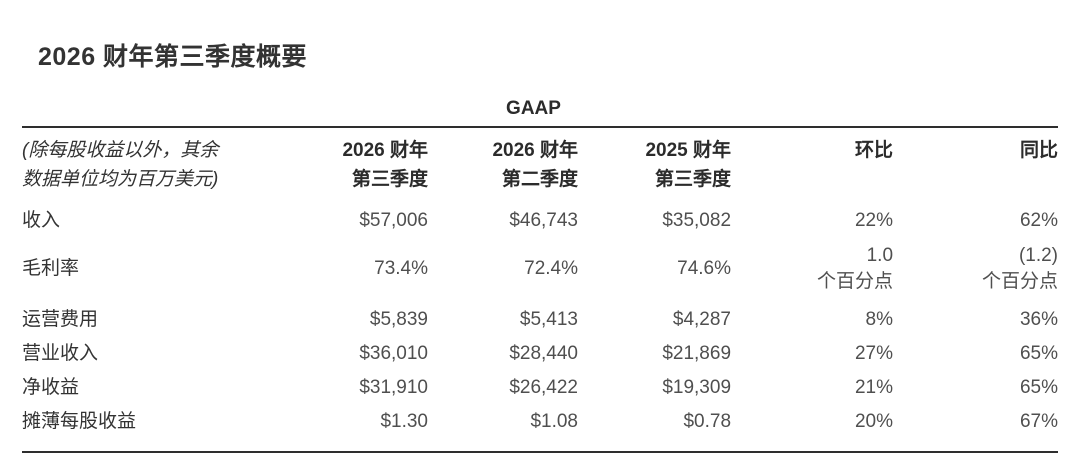 The width and height of the screenshot is (1080, 461). What do you see at coordinates (874, 421) in the screenshot?
I see `cell-qoq: 20%` at bounding box center [874, 421].